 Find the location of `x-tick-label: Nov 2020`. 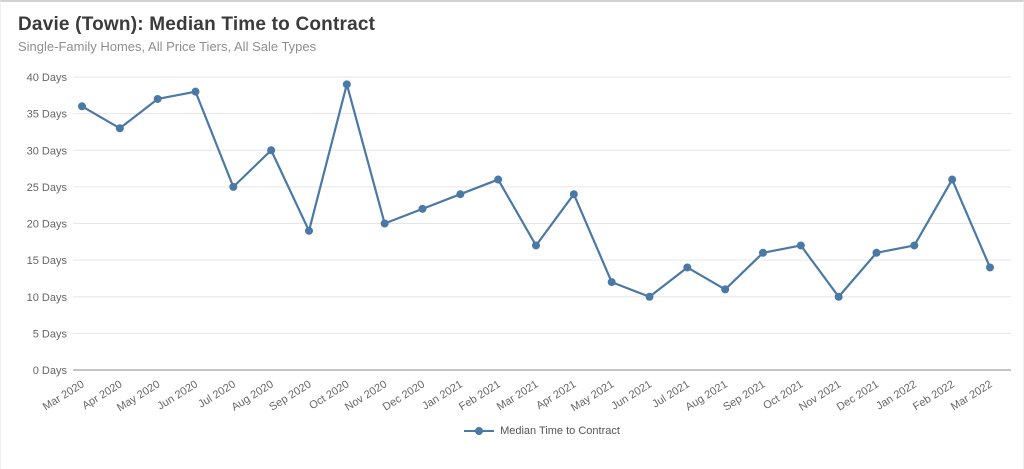

x-tick-label: Nov 2020 is located at coordinates (366, 395).